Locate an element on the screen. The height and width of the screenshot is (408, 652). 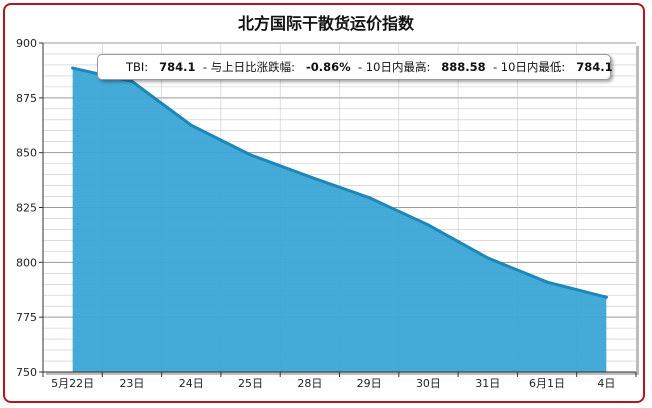
y-tick-label: 900 is located at coordinates (26, 43).